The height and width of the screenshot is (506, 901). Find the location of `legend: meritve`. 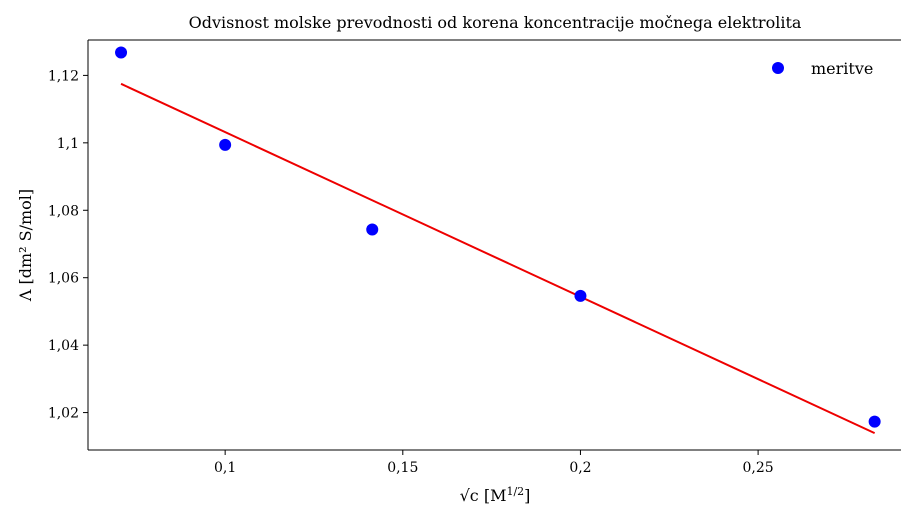

legend: meritve is located at coordinates (822, 68).